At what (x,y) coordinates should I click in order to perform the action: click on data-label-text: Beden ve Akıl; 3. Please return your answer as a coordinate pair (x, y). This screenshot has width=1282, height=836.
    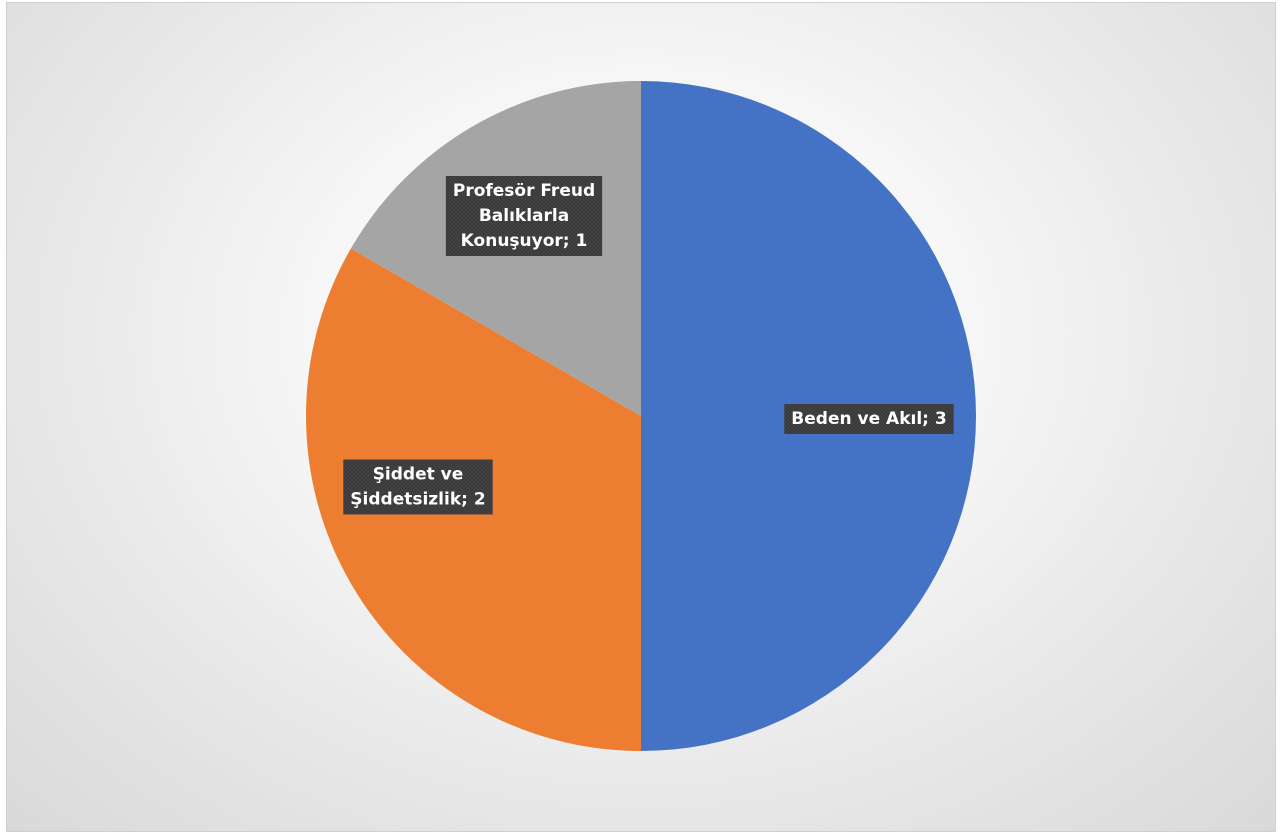
    Looking at the image, I should click on (868, 419).